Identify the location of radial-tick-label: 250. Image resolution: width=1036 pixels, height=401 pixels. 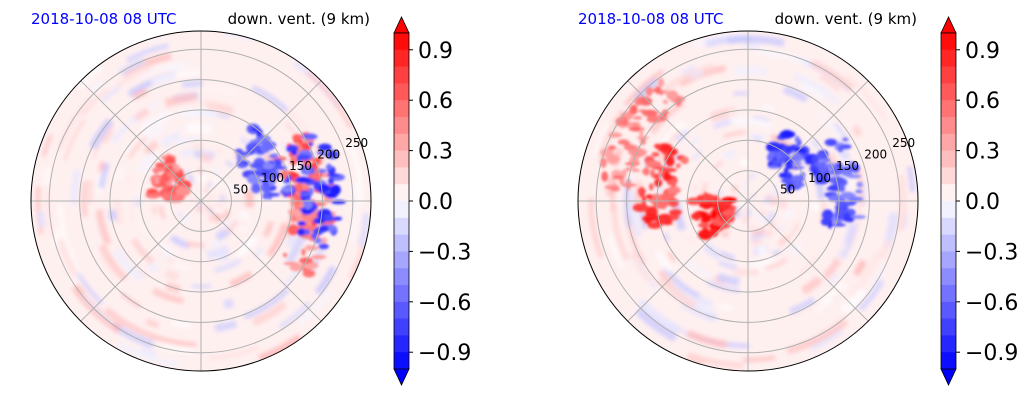
(903, 143).